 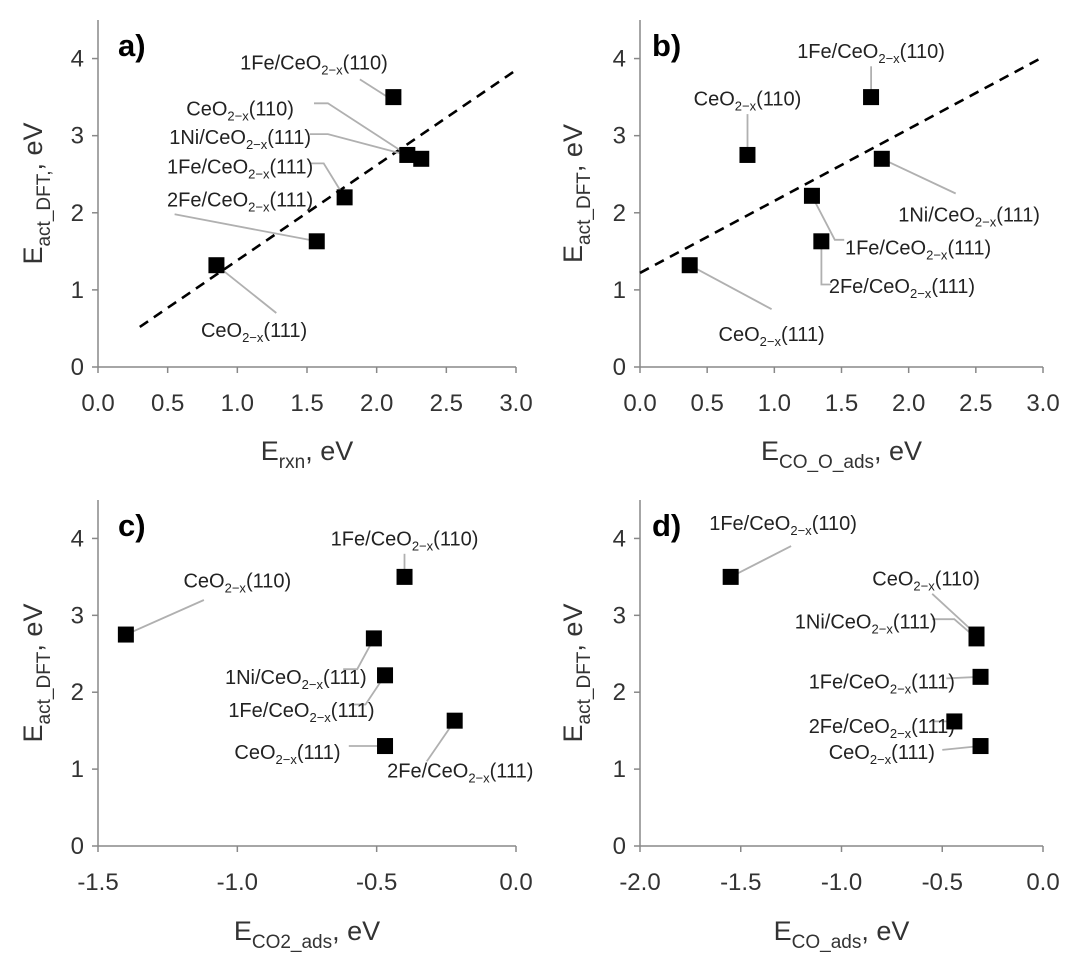 What do you see at coordinates (36, 193) in the screenshot?
I see `y-axis-title: Eact_DFT,, eV` at bounding box center [36, 193].